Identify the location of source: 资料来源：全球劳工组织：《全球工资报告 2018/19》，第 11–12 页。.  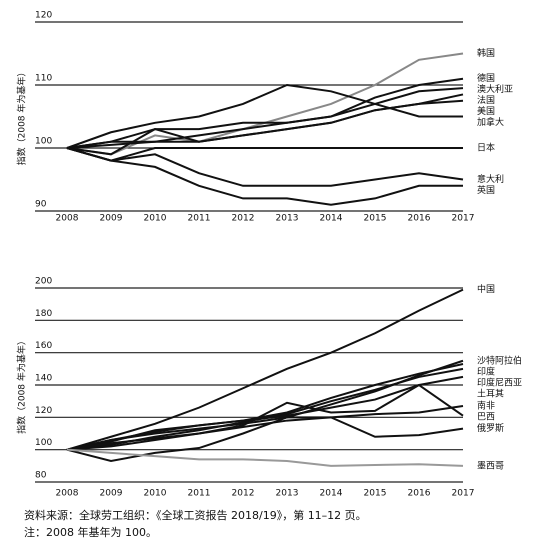
(195, 515).